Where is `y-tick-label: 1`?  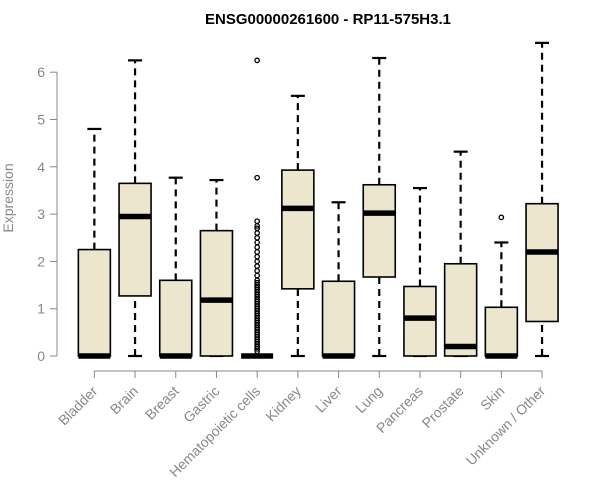 y-tick-label: 1 is located at coordinates (41, 309).